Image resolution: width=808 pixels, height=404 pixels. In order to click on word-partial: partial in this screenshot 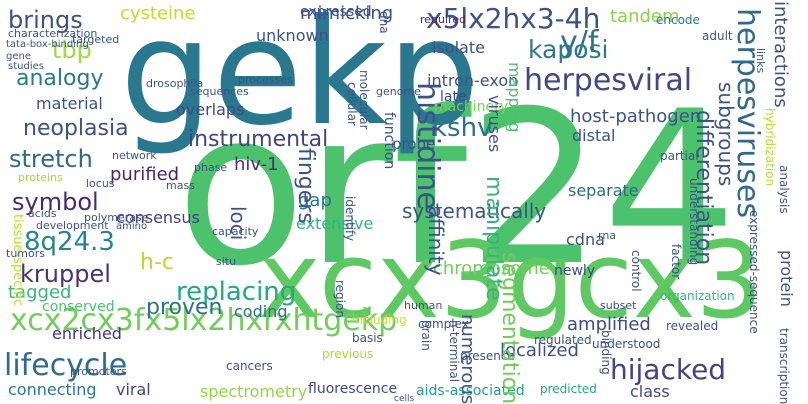, I will do `click(679, 156)`.